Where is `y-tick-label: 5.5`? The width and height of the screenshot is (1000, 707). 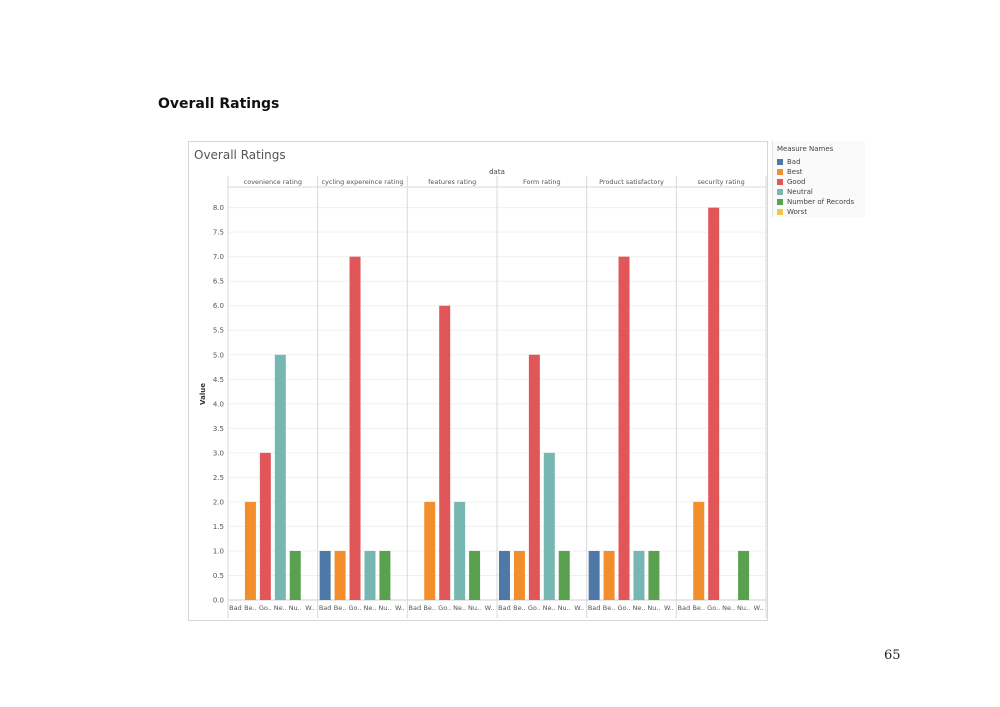 y-tick-label: 5.5 is located at coordinates (218, 331).